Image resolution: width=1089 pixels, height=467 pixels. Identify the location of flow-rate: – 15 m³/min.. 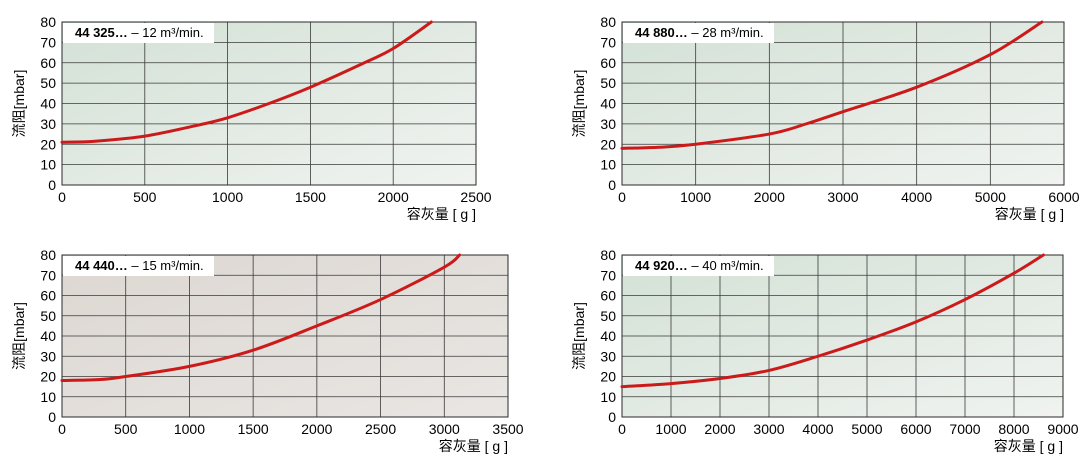
(166, 265).